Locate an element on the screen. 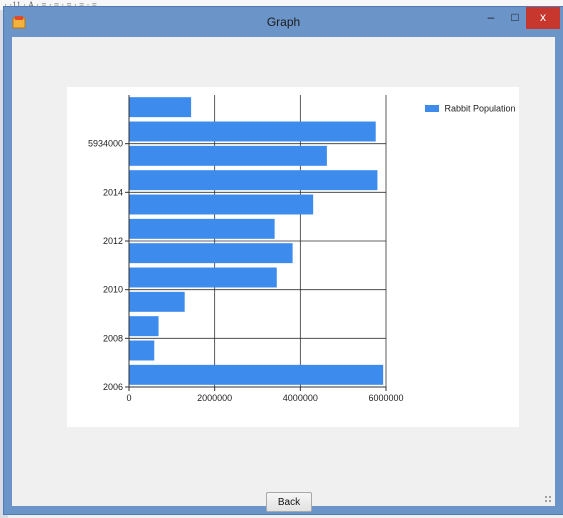  legend-label: Rabbit Population is located at coordinates (480, 108).